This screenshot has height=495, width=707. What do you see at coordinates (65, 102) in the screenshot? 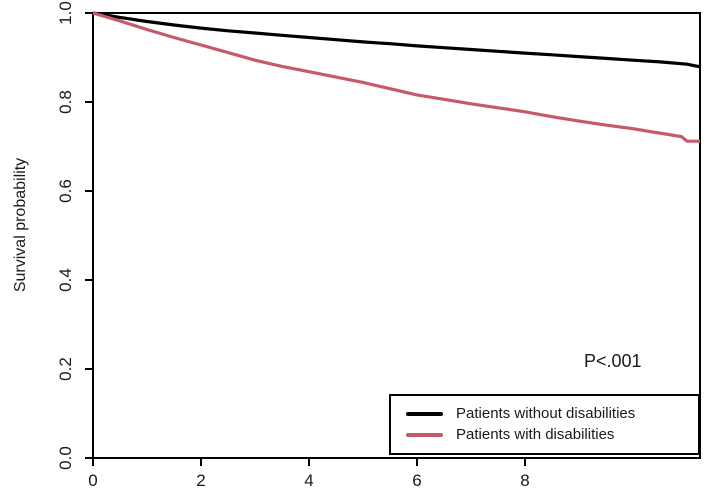
I see `y-tick-label: 0.8` at bounding box center [65, 102].